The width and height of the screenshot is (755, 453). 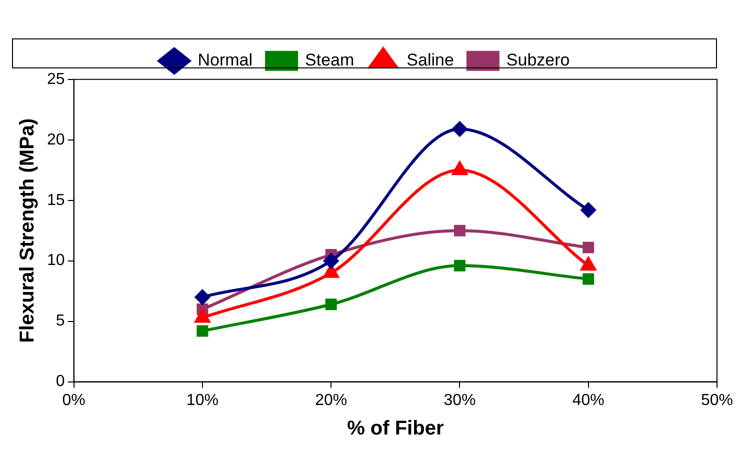 What do you see at coordinates (202, 400) in the screenshot?
I see `x-tick-label: 10%` at bounding box center [202, 400].